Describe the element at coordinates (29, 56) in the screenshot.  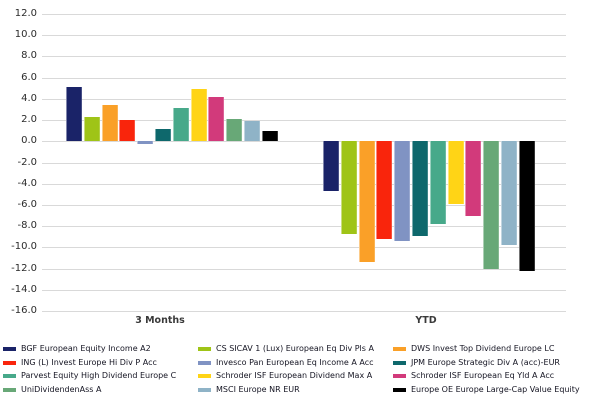
I see `y-axis-tick-label: 8.0` at that location.